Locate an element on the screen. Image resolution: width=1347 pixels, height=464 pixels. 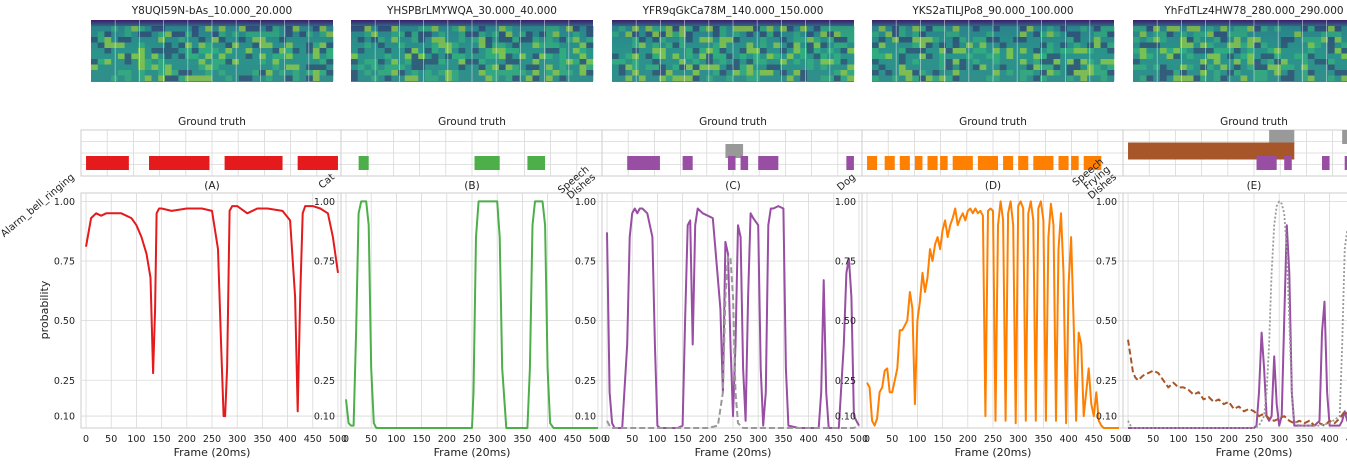
x-tick-label: 450 is located at coordinates (1094, 439).